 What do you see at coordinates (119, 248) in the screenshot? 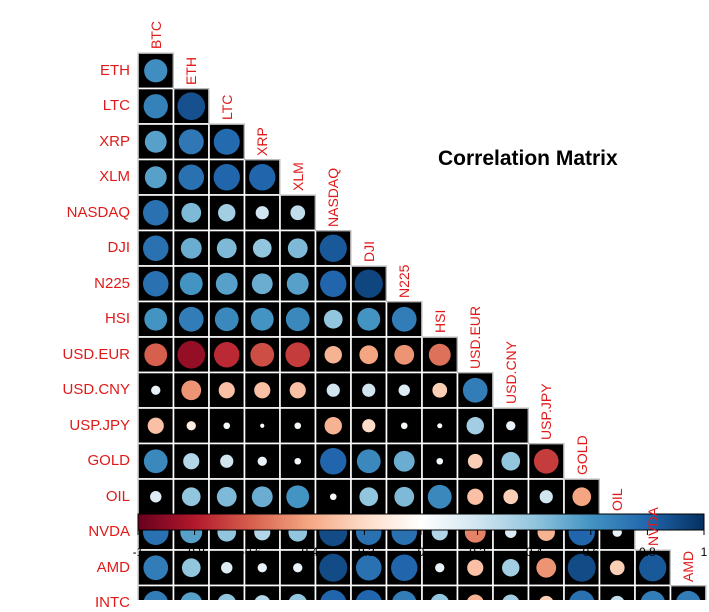
I see `row-label: DJI` at bounding box center [119, 248].